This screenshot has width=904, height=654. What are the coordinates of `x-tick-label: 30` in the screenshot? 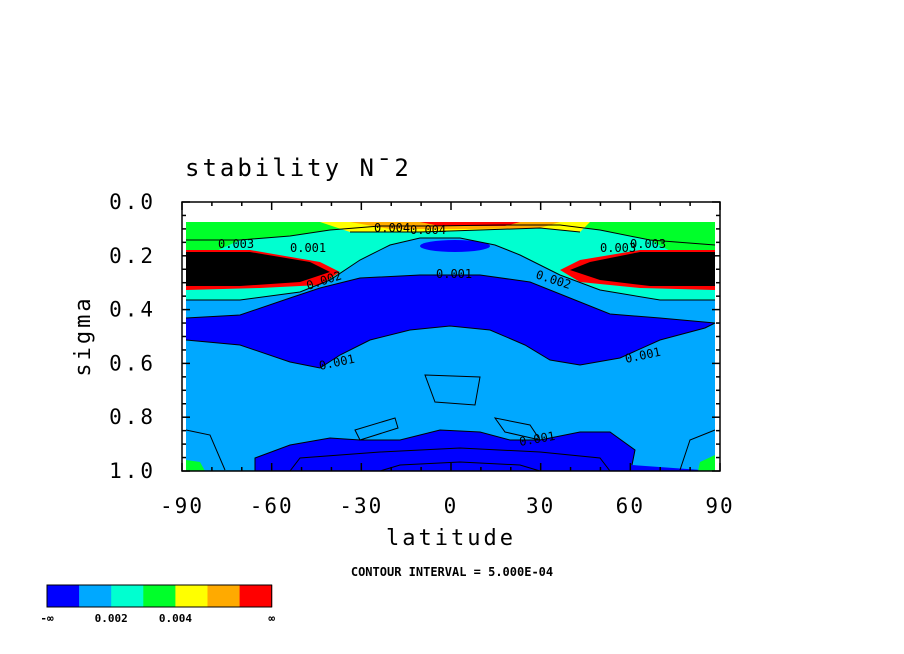 It's located at (540, 506).